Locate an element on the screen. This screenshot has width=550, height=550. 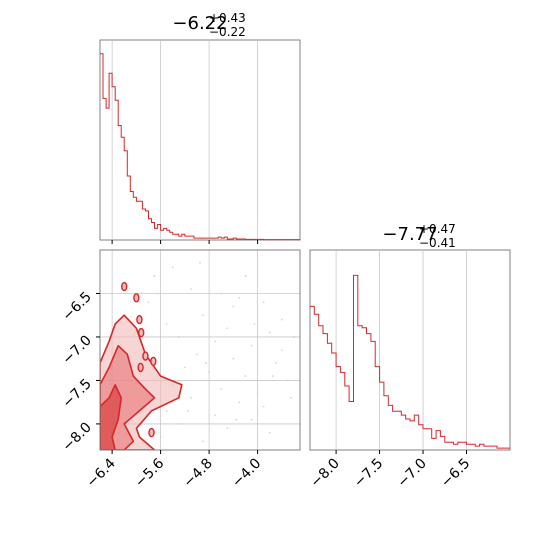
bottom-left-gridlines is located at coordinates (200, 350).